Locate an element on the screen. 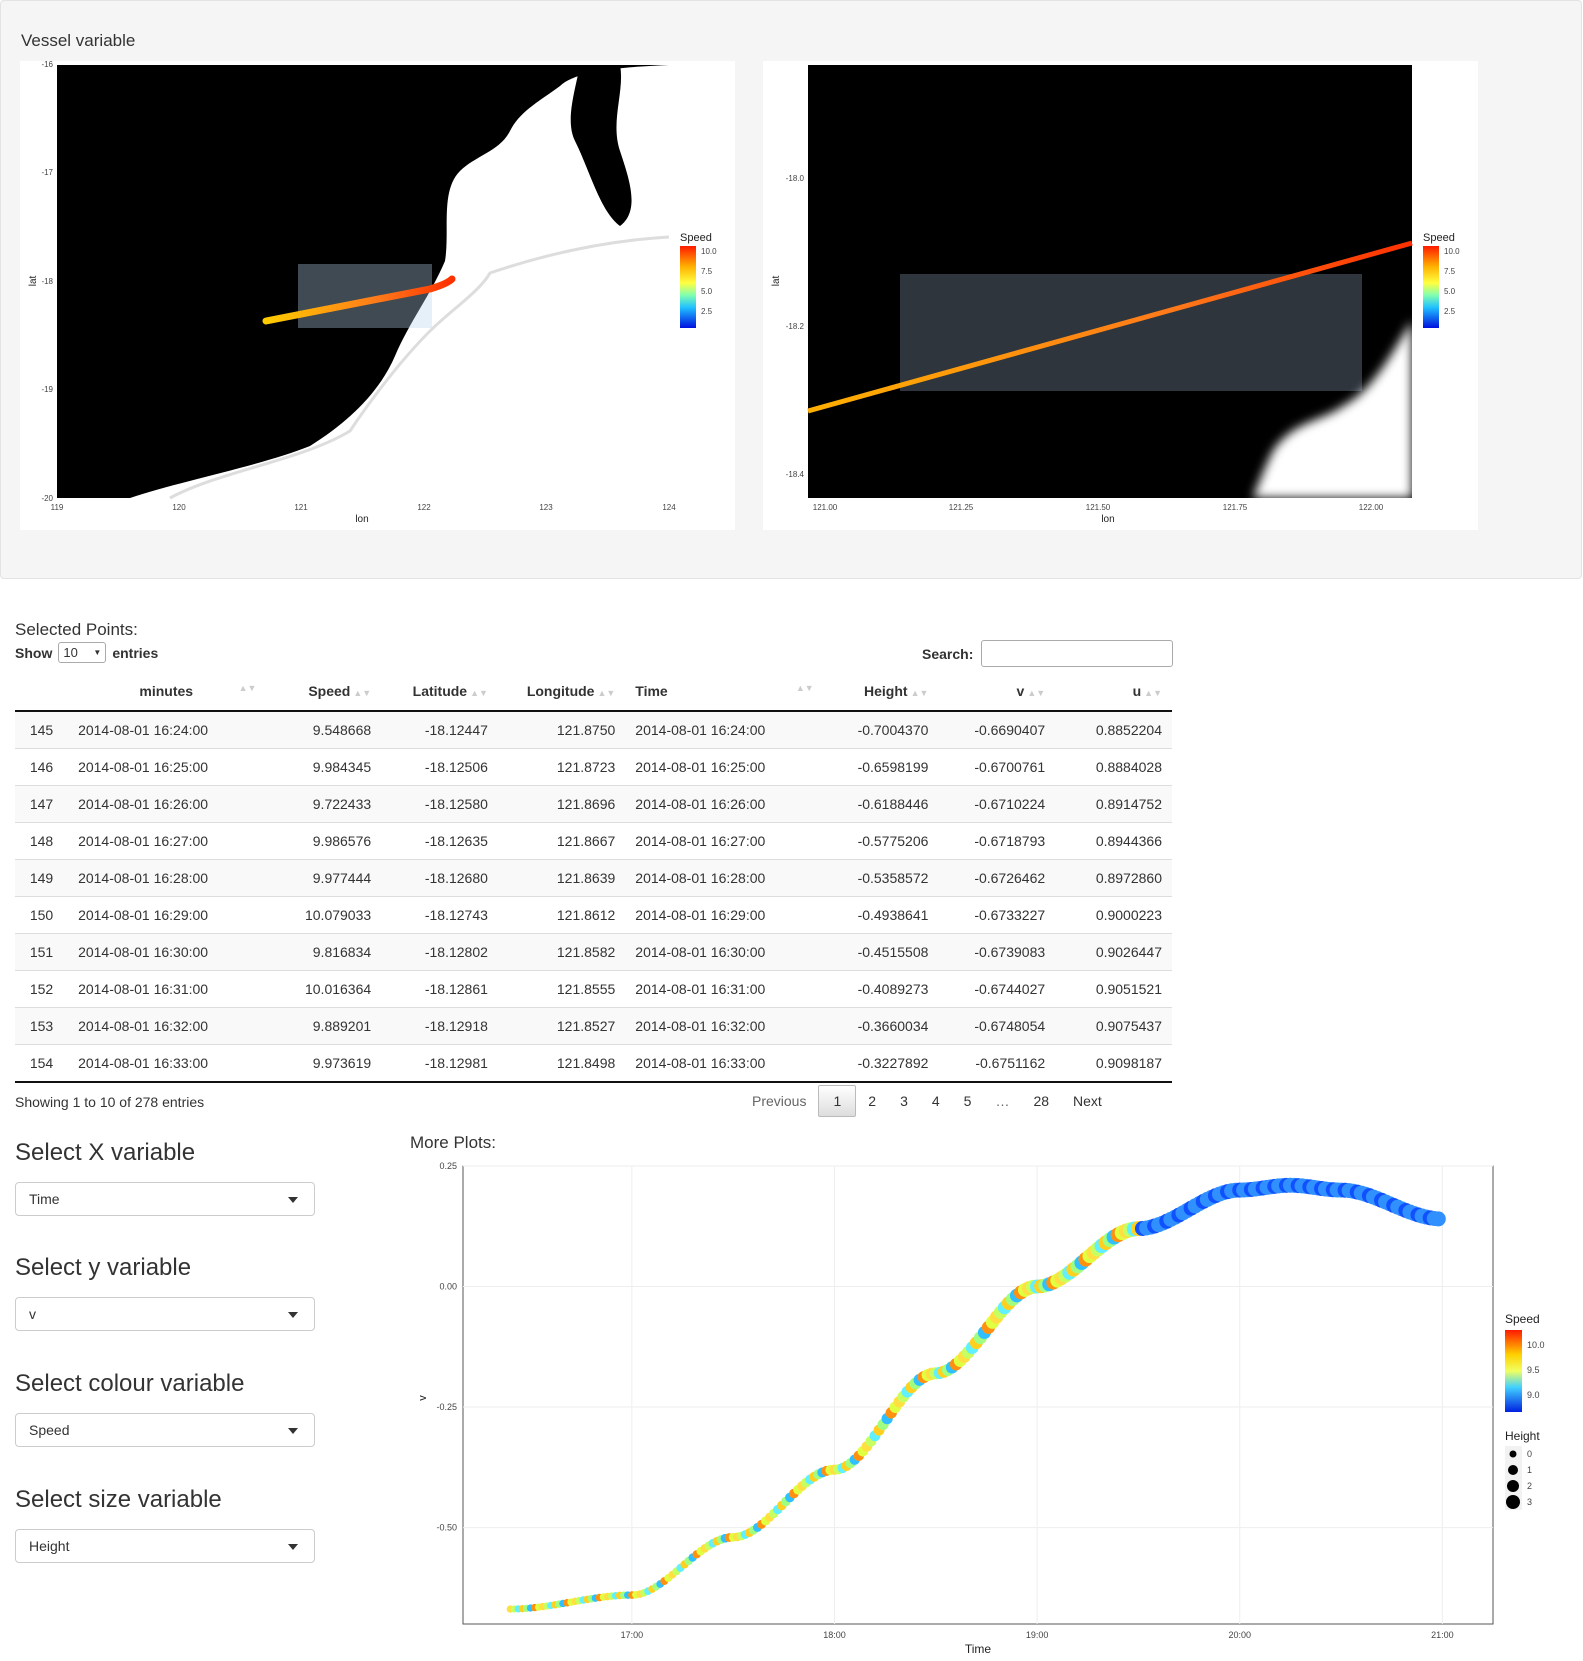 Image resolution: width=1583 pixels, height=1661 pixels. table-cell: 9.977444 is located at coordinates (323, 878).